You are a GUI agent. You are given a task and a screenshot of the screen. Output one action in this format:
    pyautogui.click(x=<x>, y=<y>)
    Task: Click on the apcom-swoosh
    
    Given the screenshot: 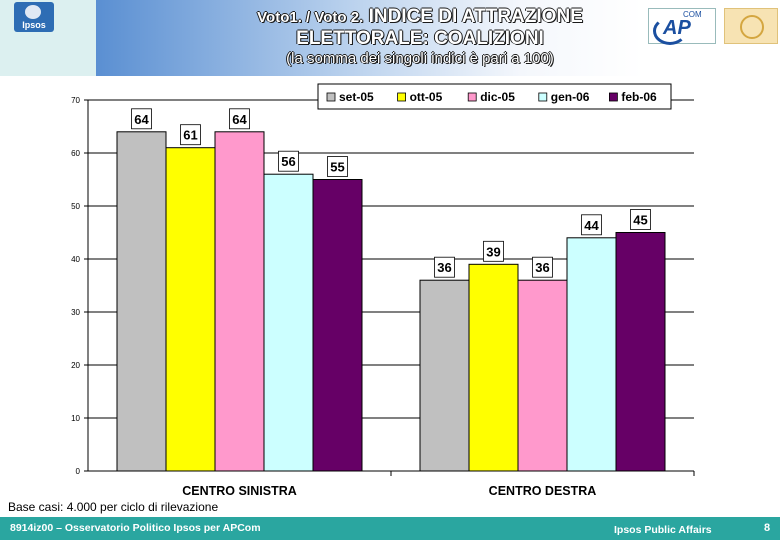 What is the action you would take?
    pyautogui.click(x=670, y=31)
    